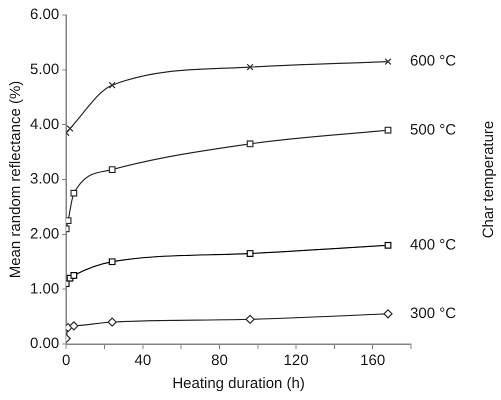 The image size is (501, 400). I want to click on x-tick-label: 120, so click(296, 361).